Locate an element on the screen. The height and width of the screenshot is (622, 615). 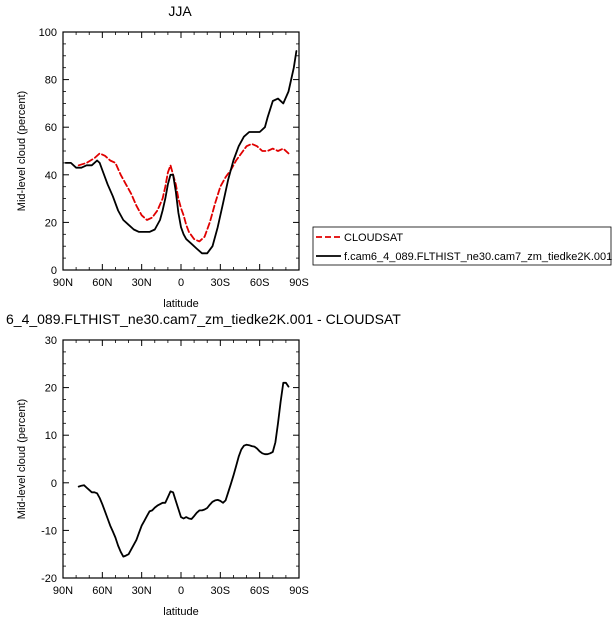
top-y-tick-label: 40 is located at coordinates (51, 176).